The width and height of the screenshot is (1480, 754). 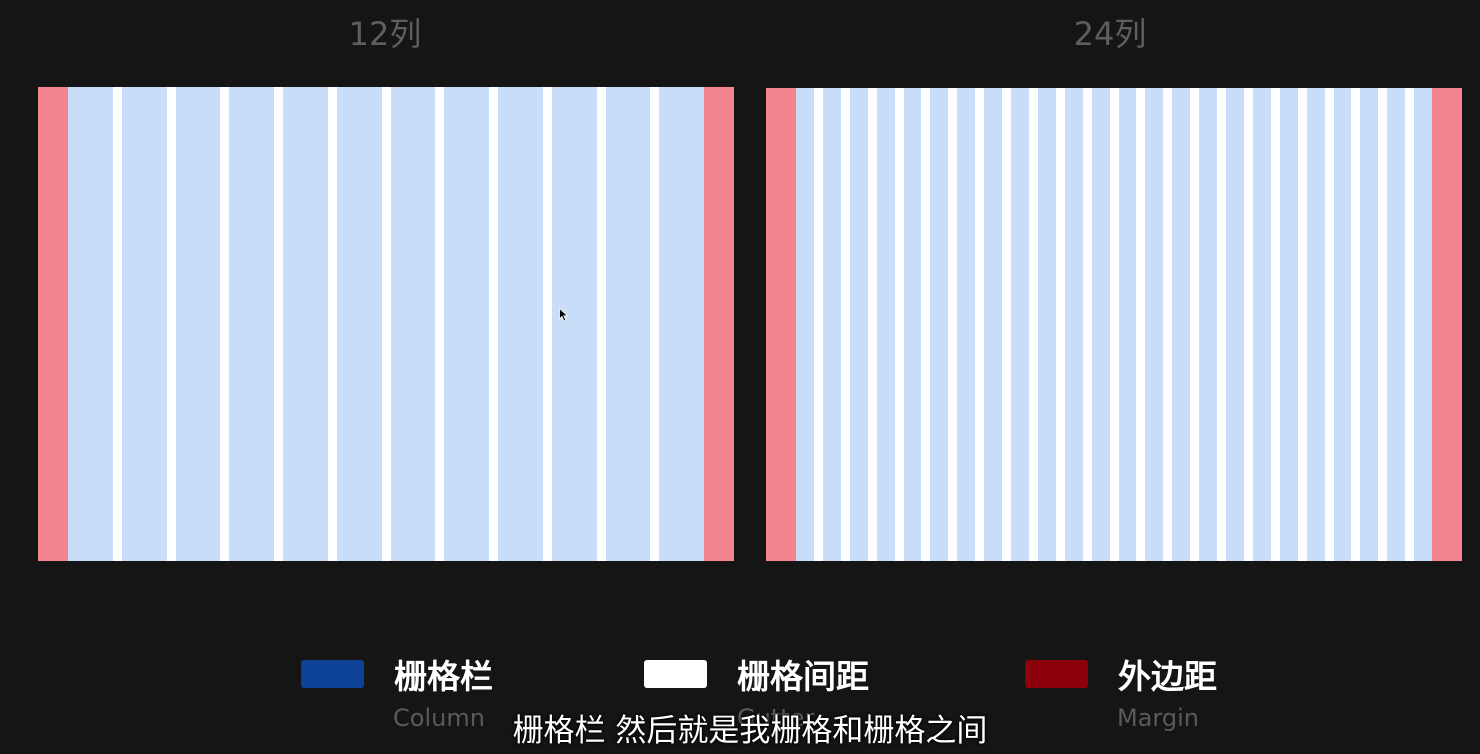 I want to click on column-swatch, so click(x=332, y=674).